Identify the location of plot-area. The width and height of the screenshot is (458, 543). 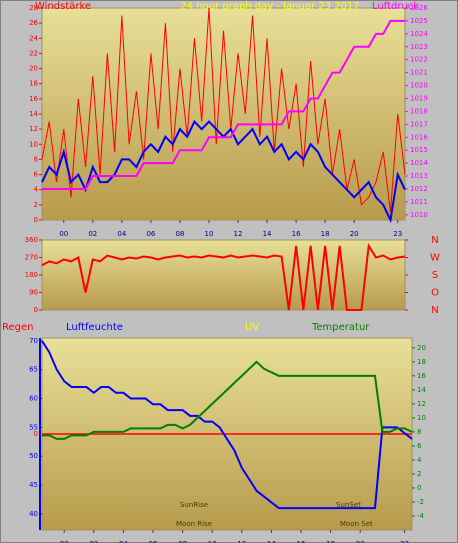
(223, 275).